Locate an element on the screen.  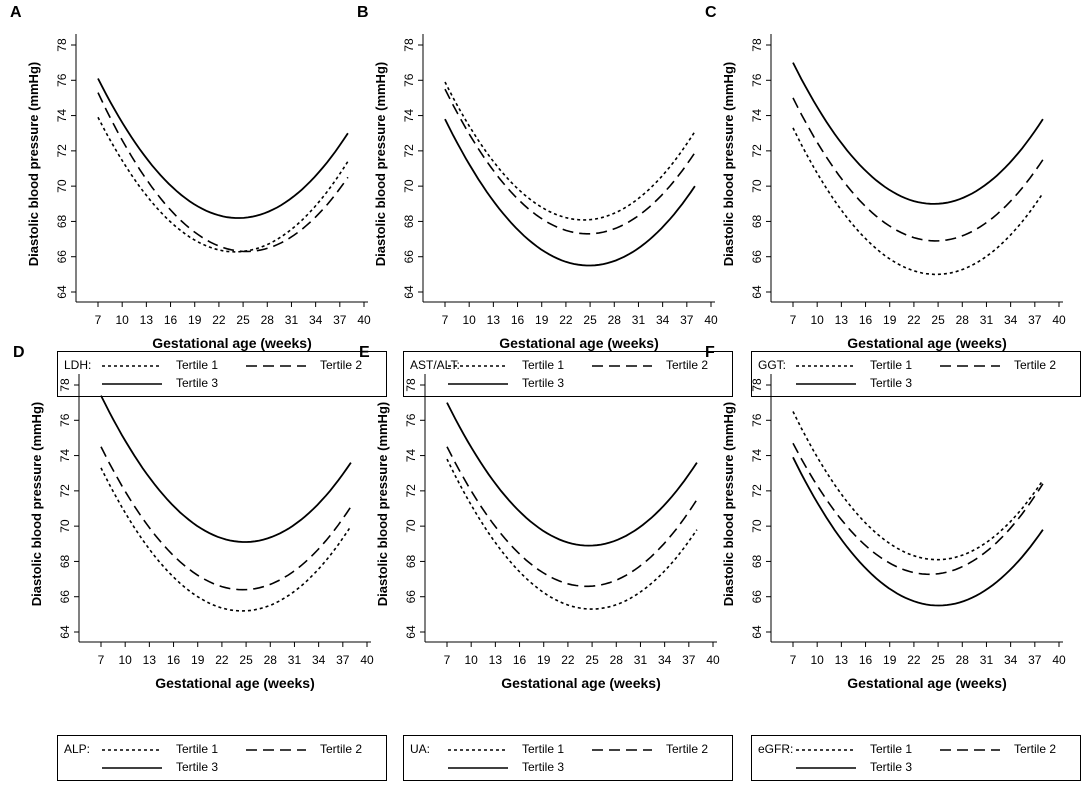
legend-title: AST/ALT: is located at coordinates (435, 365).